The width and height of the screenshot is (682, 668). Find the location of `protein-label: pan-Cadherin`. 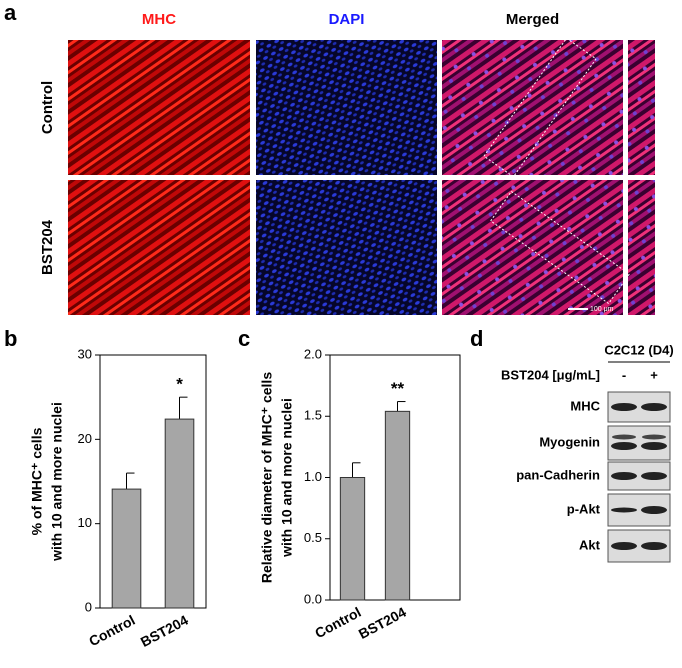

protein-label: pan-Cadherin is located at coordinates (558, 474).